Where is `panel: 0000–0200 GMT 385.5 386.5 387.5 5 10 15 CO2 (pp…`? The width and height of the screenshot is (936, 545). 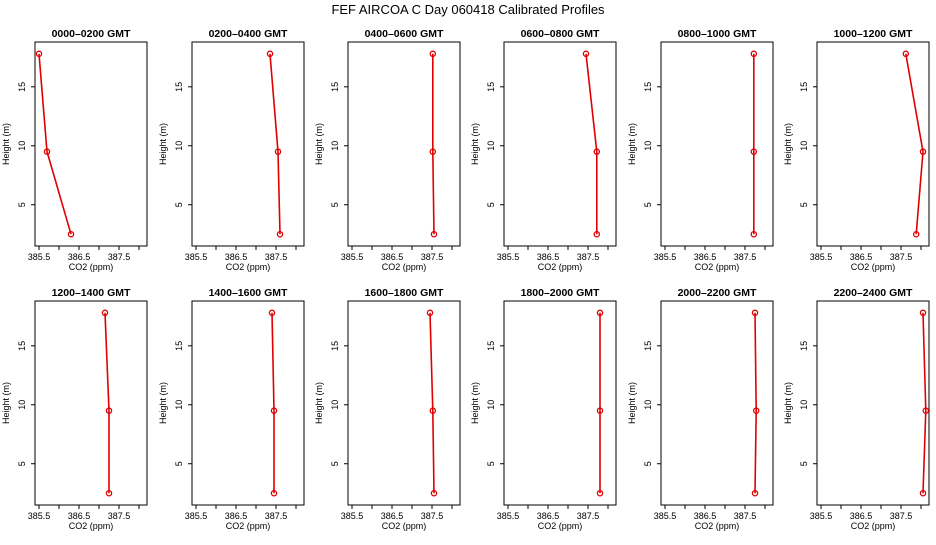 panel: 0000–0200 GMT 385.5 386.5 387.5 5 10 15 CO2 (pp… is located at coordinates (74, 150).